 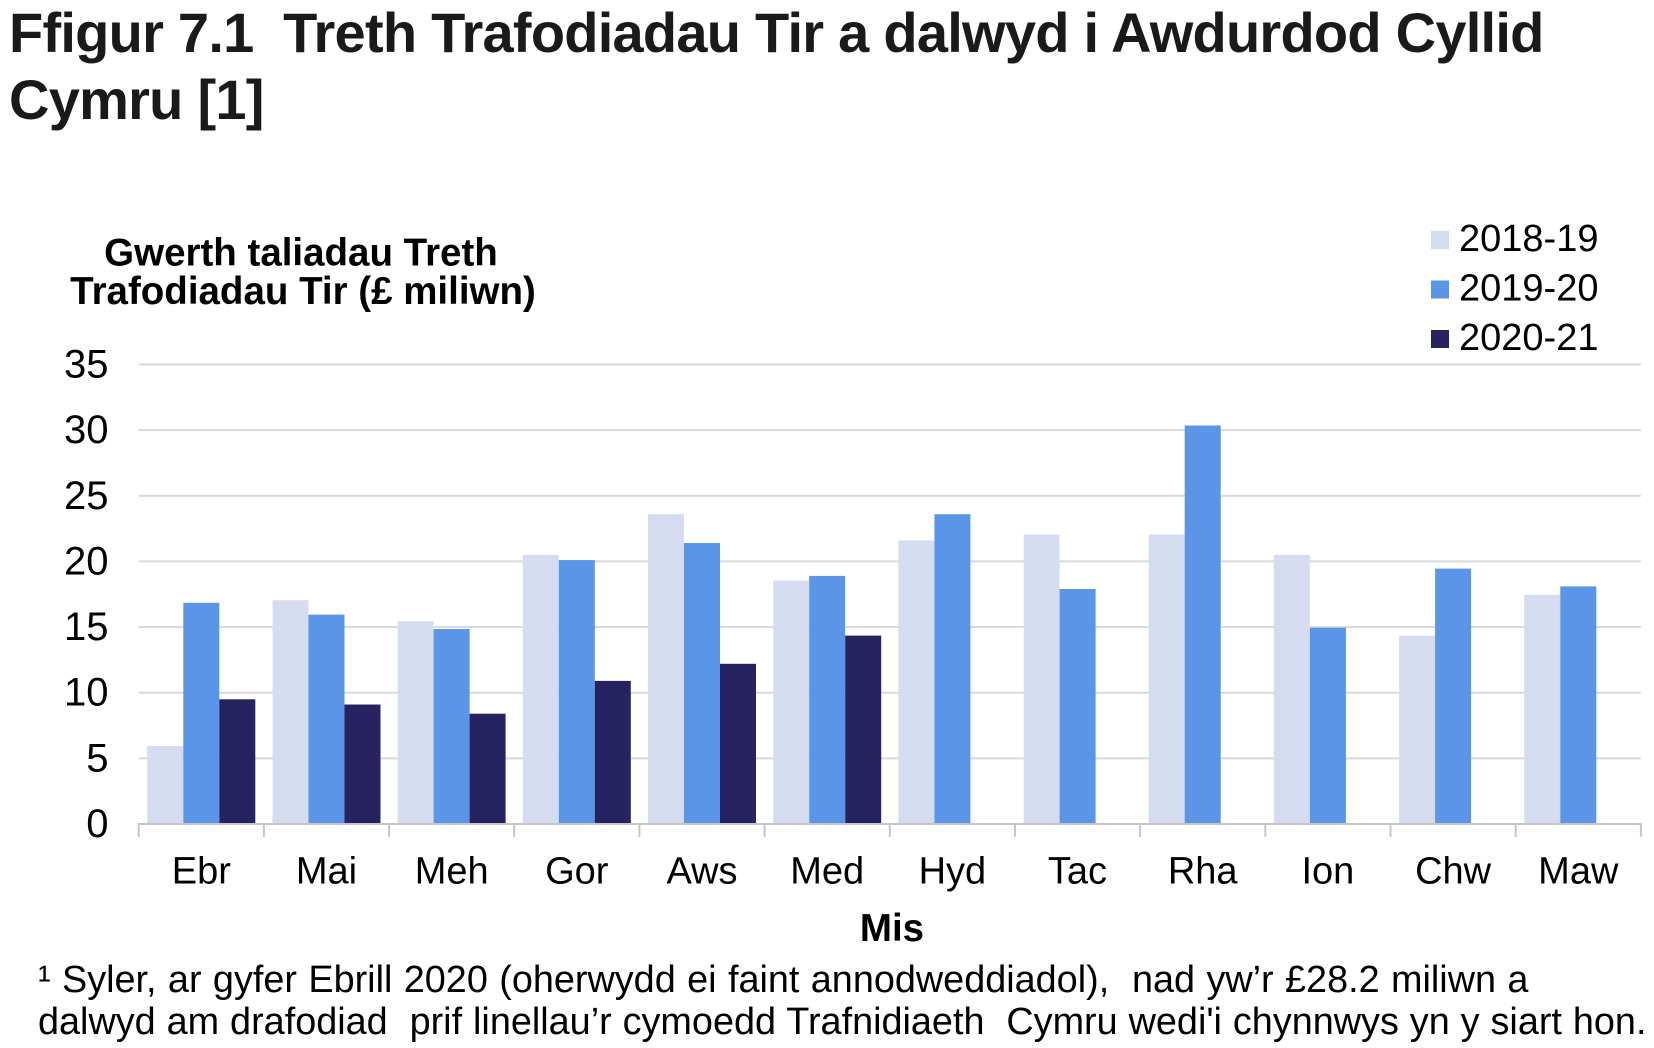 What do you see at coordinates (892, 928) in the screenshot?
I see `svg-text: Mis` at bounding box center [892, 928].